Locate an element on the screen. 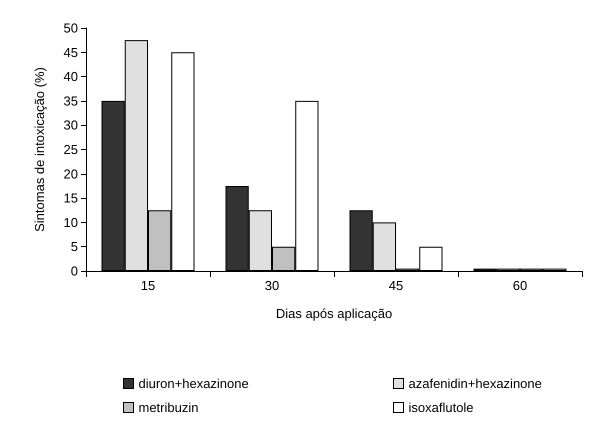 The width and height of the screenshot is (610, 421). y-tick-label: 40 is located at coordinates (71, 76).